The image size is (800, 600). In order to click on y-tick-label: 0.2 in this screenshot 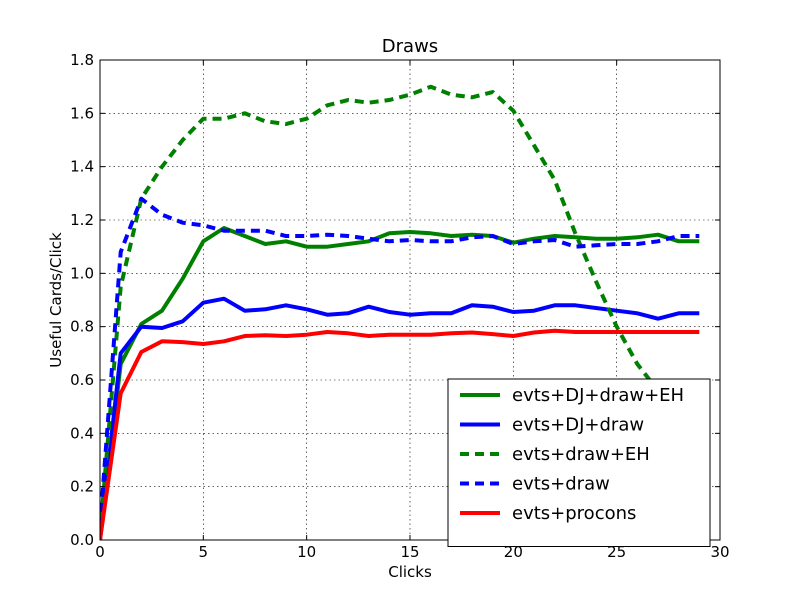, I will do `click(82, 487)`.